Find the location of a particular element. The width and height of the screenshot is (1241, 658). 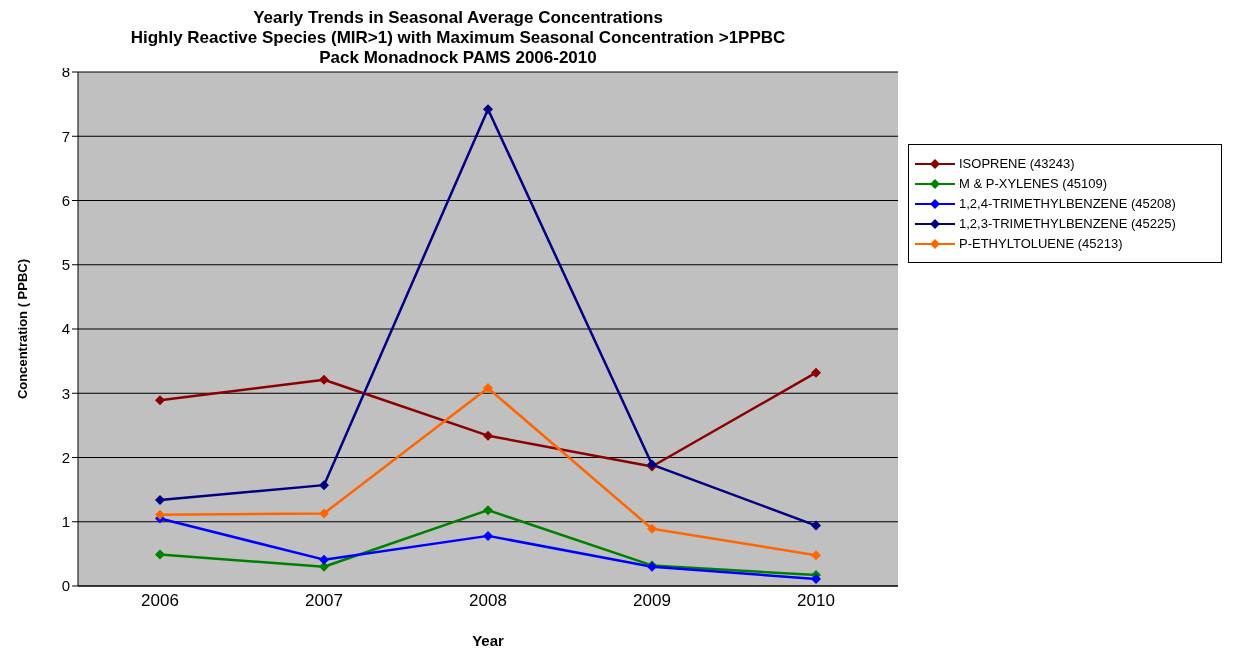

y-tick-label: 3 is located at coordinates (65, 393).